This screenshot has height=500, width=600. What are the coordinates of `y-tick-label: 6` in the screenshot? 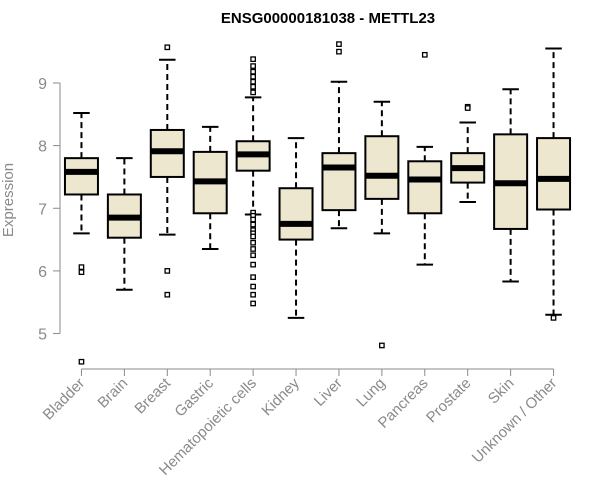 It's located at (42, 272).